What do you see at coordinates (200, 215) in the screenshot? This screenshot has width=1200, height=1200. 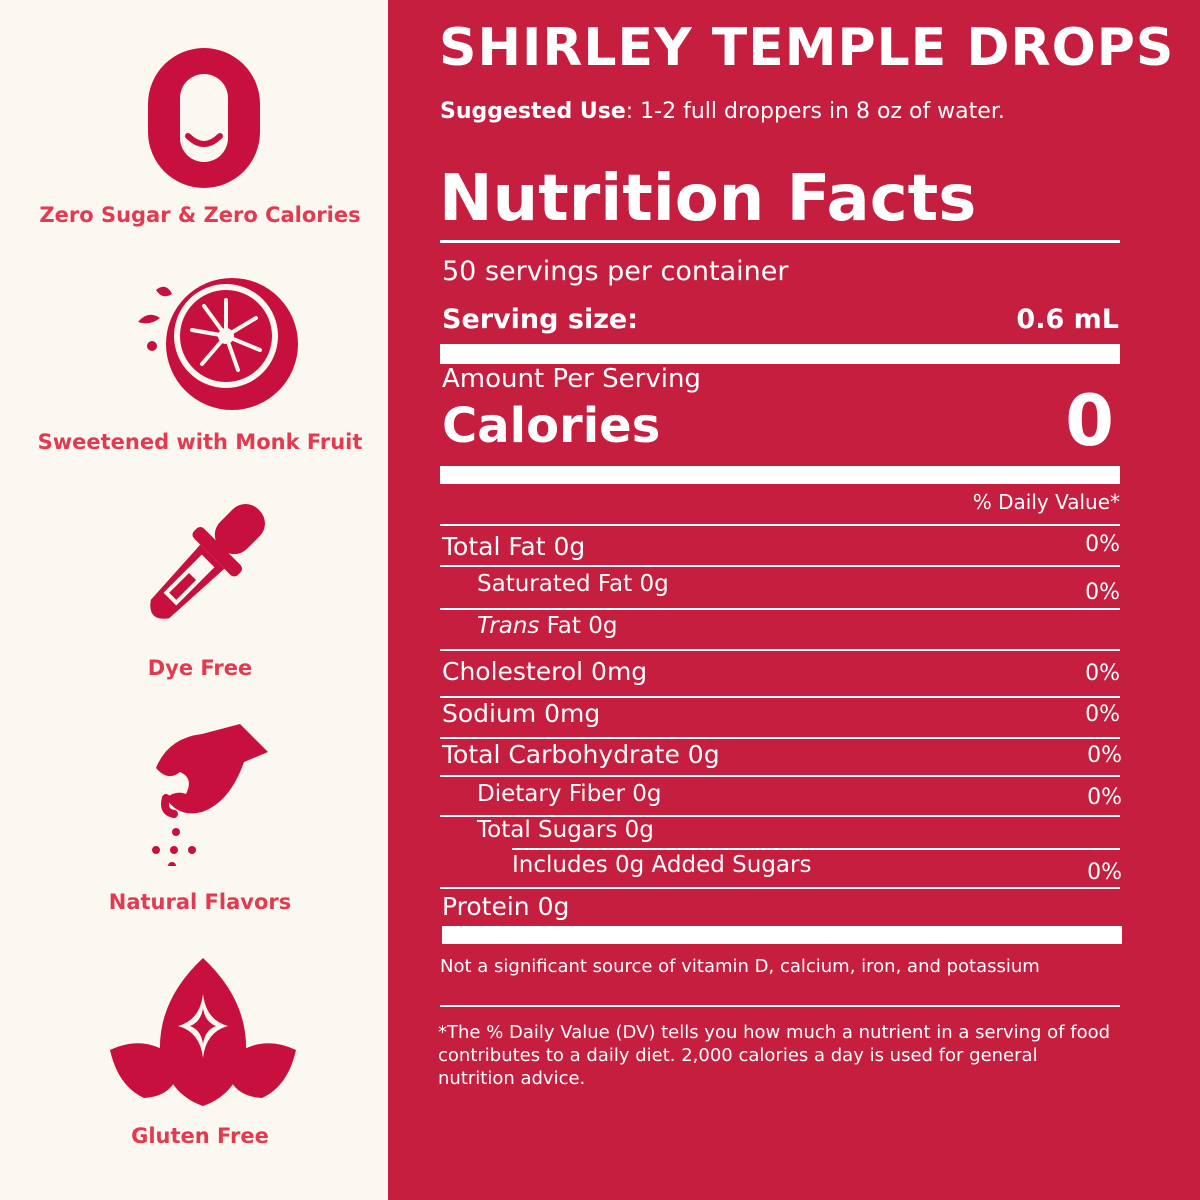 I see `feature-label-zero: Zero Sugar & Zero Calories` at bounding box center [200, 215].